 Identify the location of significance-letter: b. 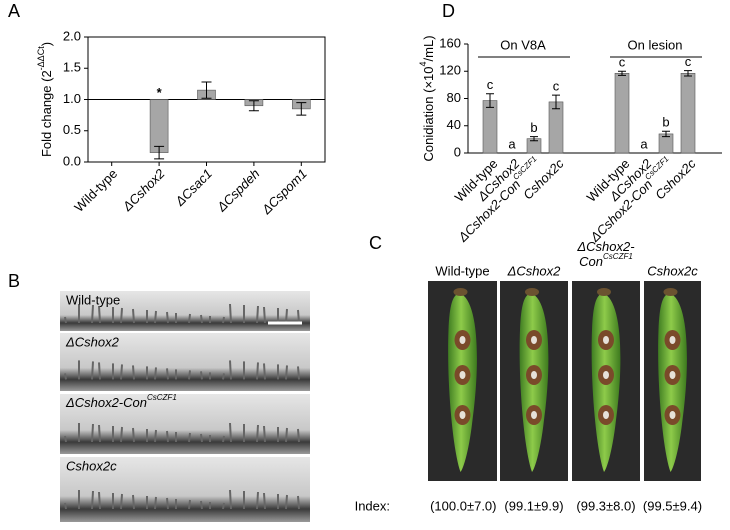
(665, 122).